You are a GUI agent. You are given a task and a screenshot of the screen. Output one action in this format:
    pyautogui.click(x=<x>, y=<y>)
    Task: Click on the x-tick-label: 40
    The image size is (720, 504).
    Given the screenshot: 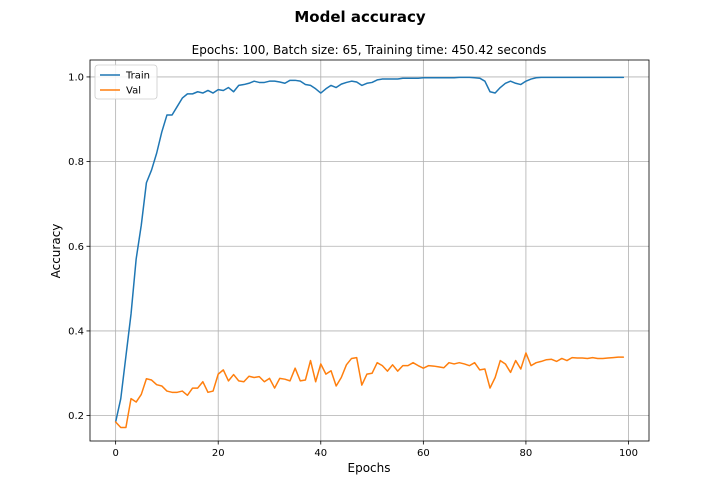 What is the action you would take?
    pyautogui.click(x=320, y=453)
    